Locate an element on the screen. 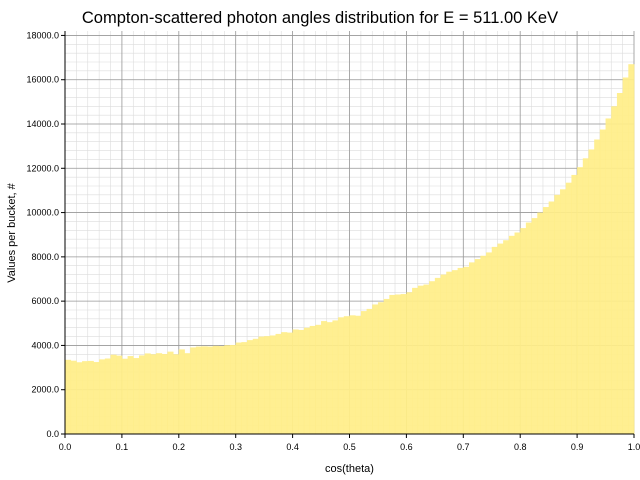 This screenshot has height=480, width=640. y-tick-label: 16000.0 is located at coordinates (42, 80).